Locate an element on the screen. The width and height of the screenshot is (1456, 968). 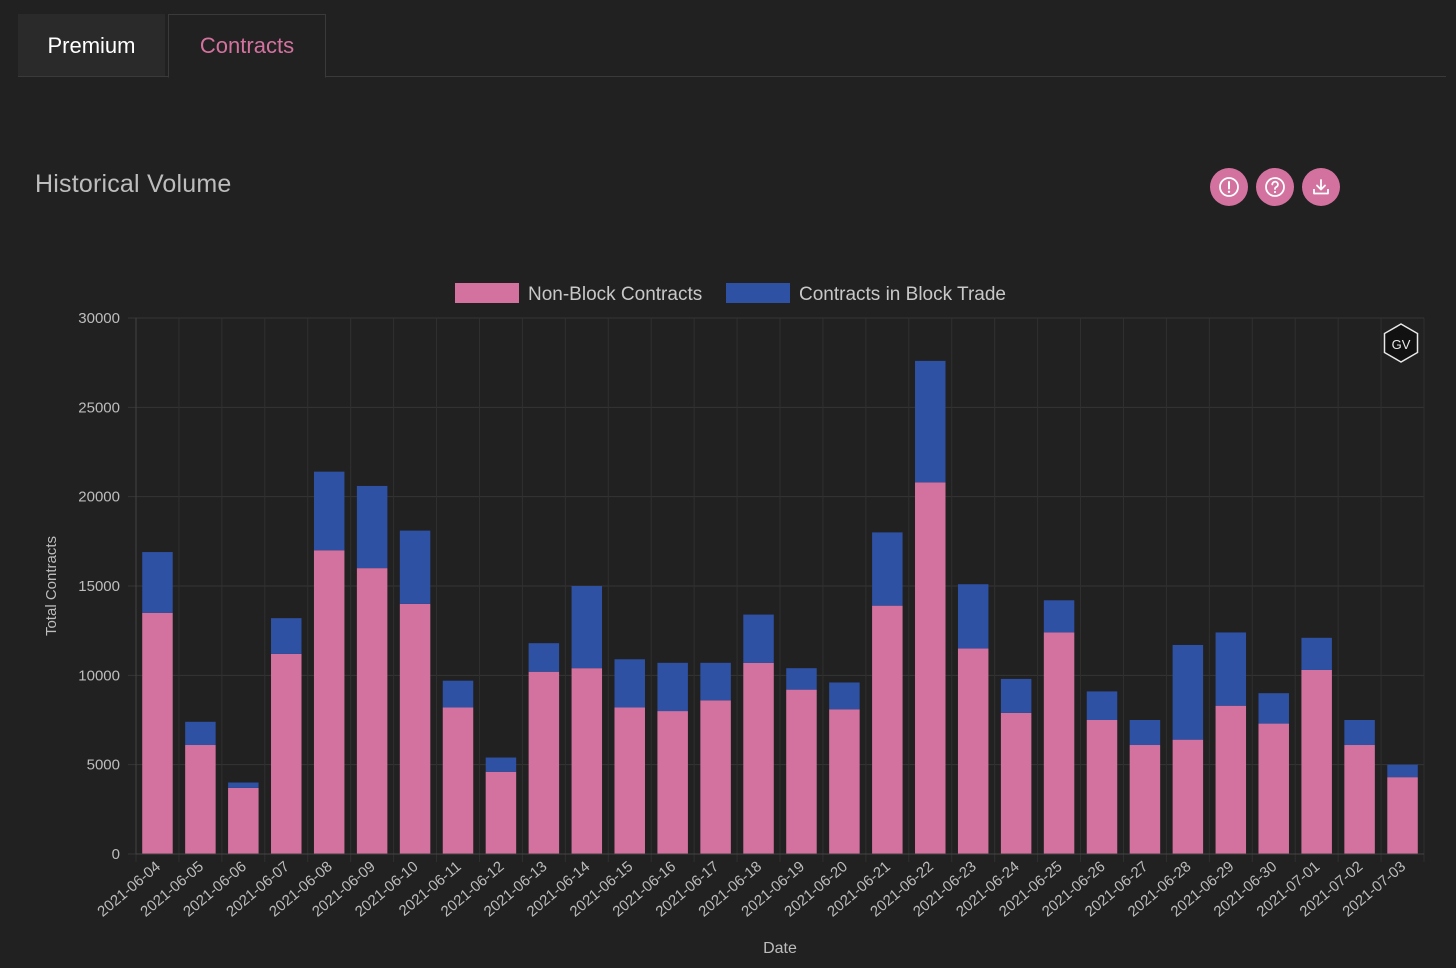
page-title: Historical Volume is located at coordinates (133, 184).